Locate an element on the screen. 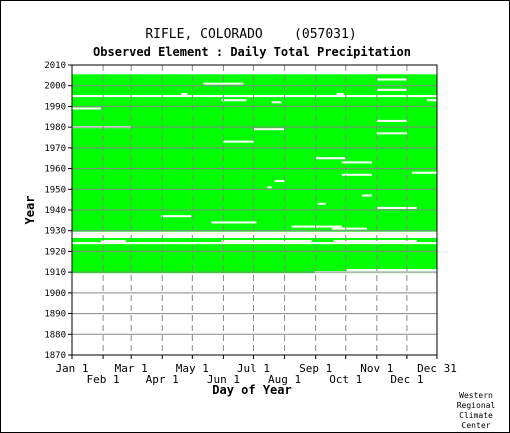 The image size is (510, 433). y-tick-label: 1880 is located at coordinates (55, 335).